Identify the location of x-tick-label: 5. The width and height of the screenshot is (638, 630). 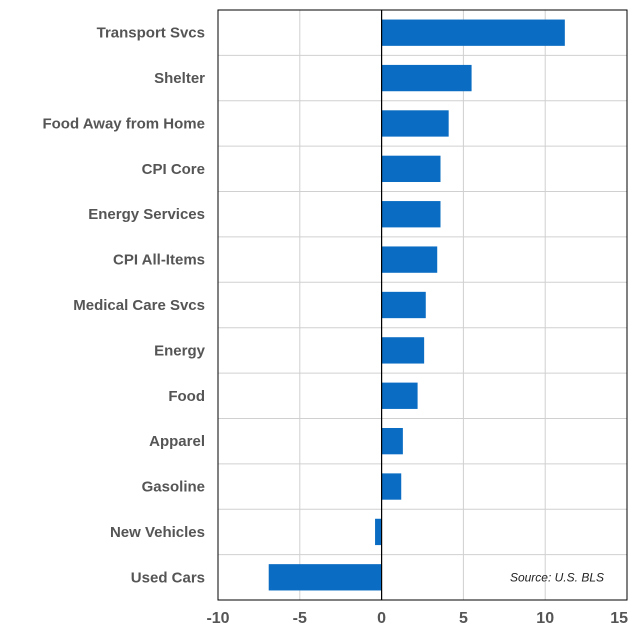
(463, 618).